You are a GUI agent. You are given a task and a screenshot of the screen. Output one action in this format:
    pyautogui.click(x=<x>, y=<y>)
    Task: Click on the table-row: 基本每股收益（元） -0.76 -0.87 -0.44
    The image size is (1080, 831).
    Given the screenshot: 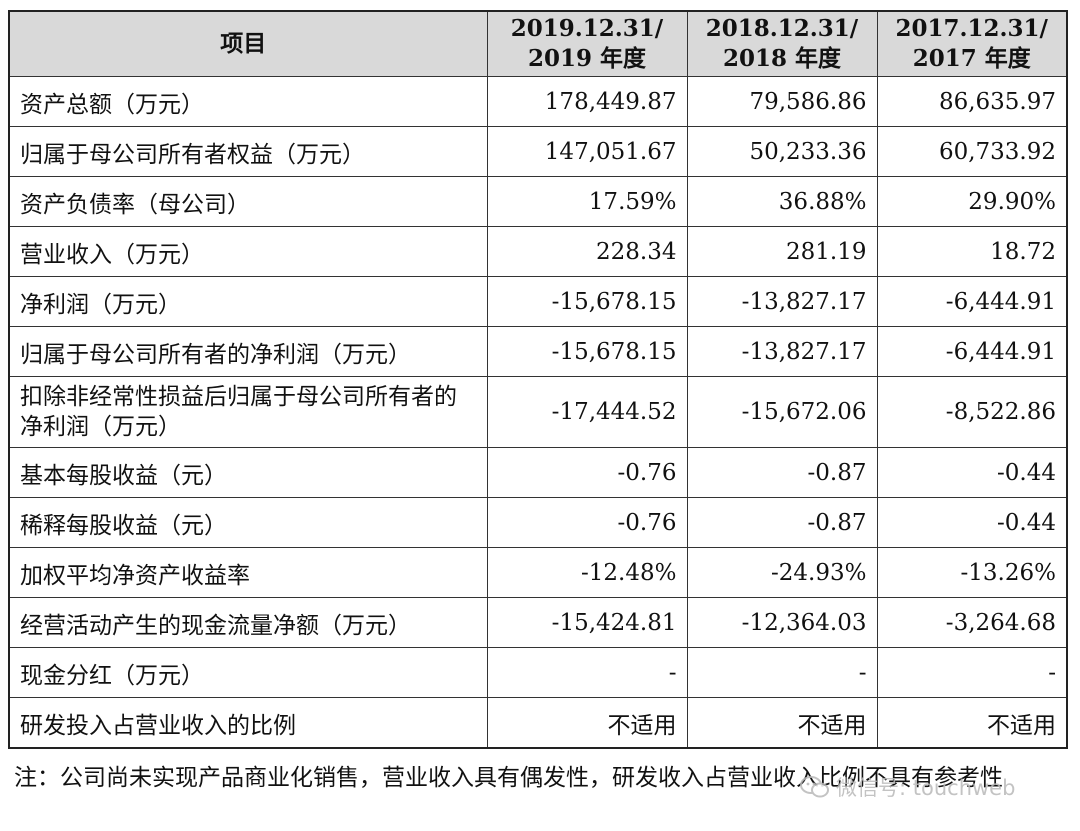 What is the action you would take?
    pyautogui.click(x=538, y=472)
    